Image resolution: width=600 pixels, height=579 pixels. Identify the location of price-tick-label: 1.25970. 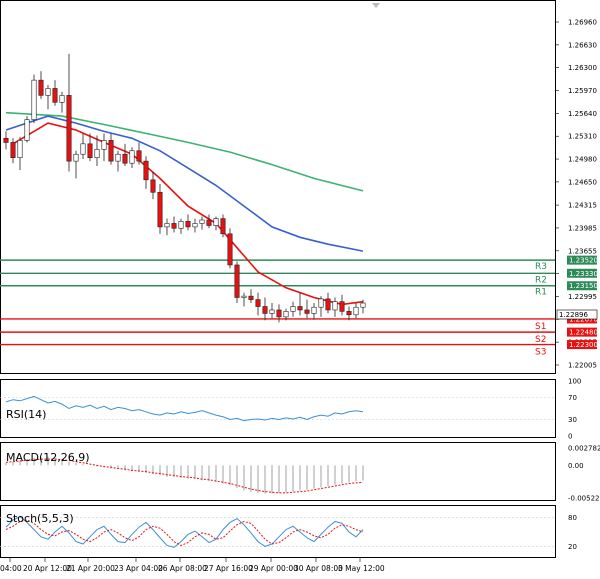
(582, 91).